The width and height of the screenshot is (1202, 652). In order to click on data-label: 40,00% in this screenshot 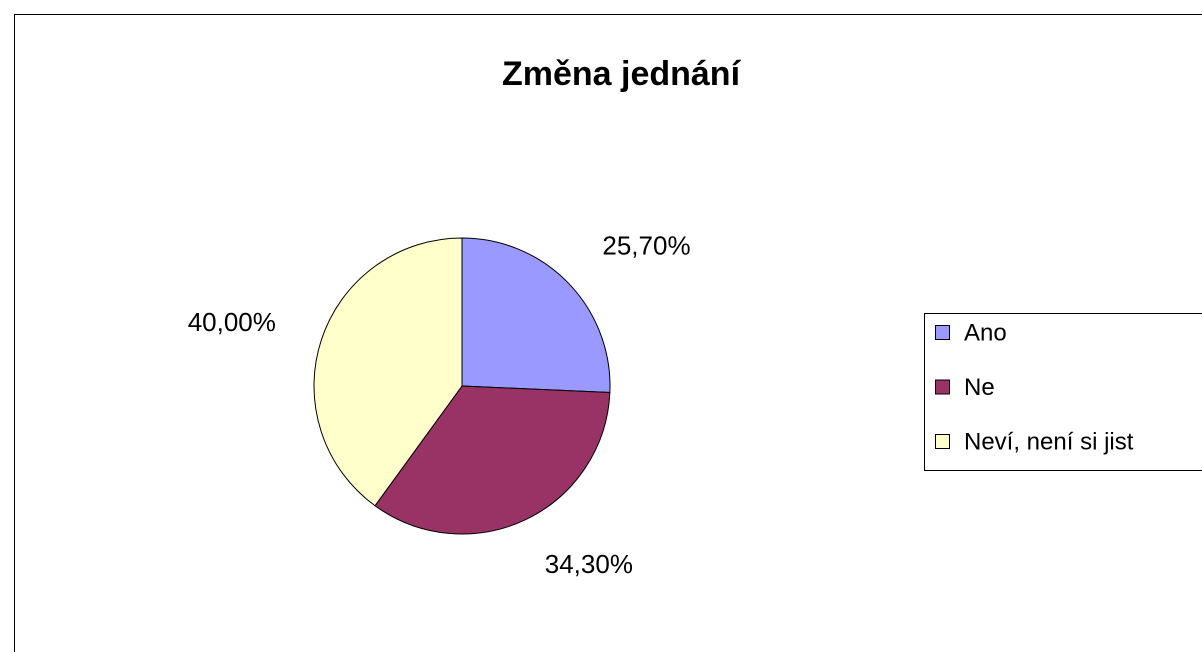, I will do `click(232, 322)`.